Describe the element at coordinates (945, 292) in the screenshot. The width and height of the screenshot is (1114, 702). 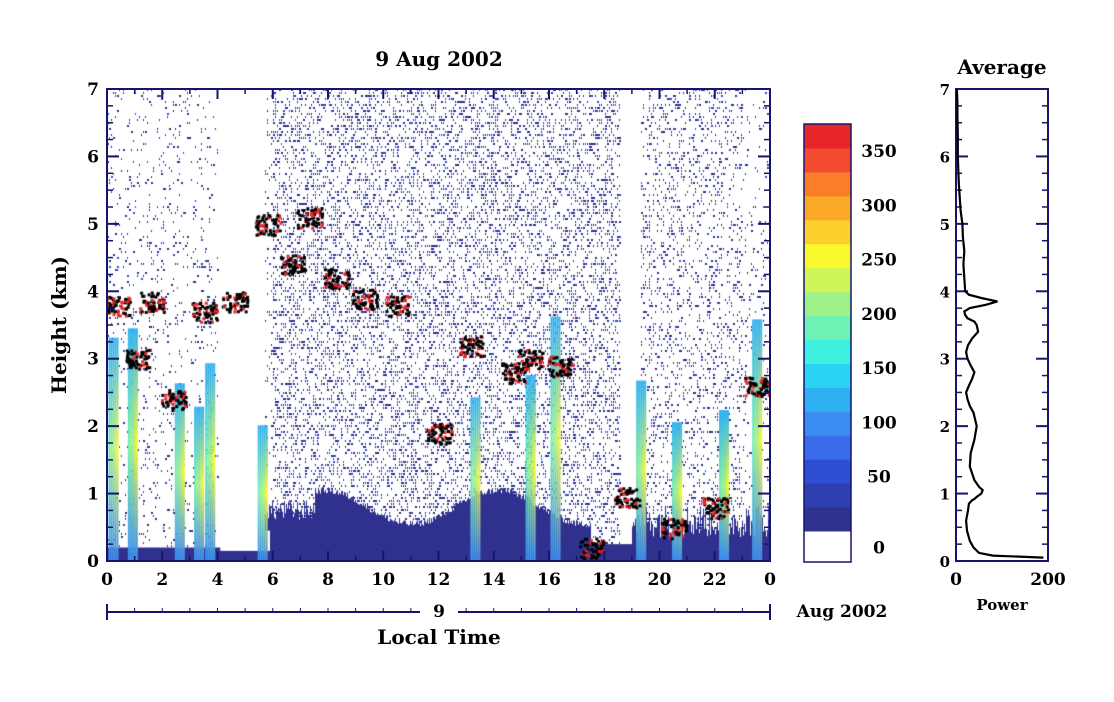
I see `average-y-tick-label: 4` at that location.